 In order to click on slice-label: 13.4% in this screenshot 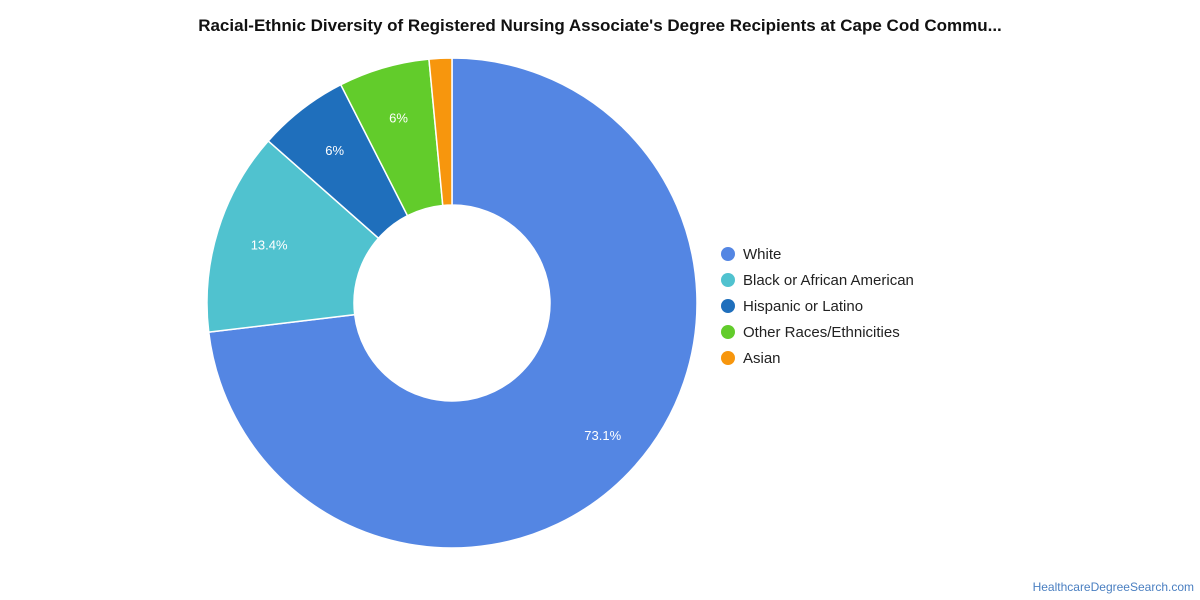, I will do `click(269, 245)`.